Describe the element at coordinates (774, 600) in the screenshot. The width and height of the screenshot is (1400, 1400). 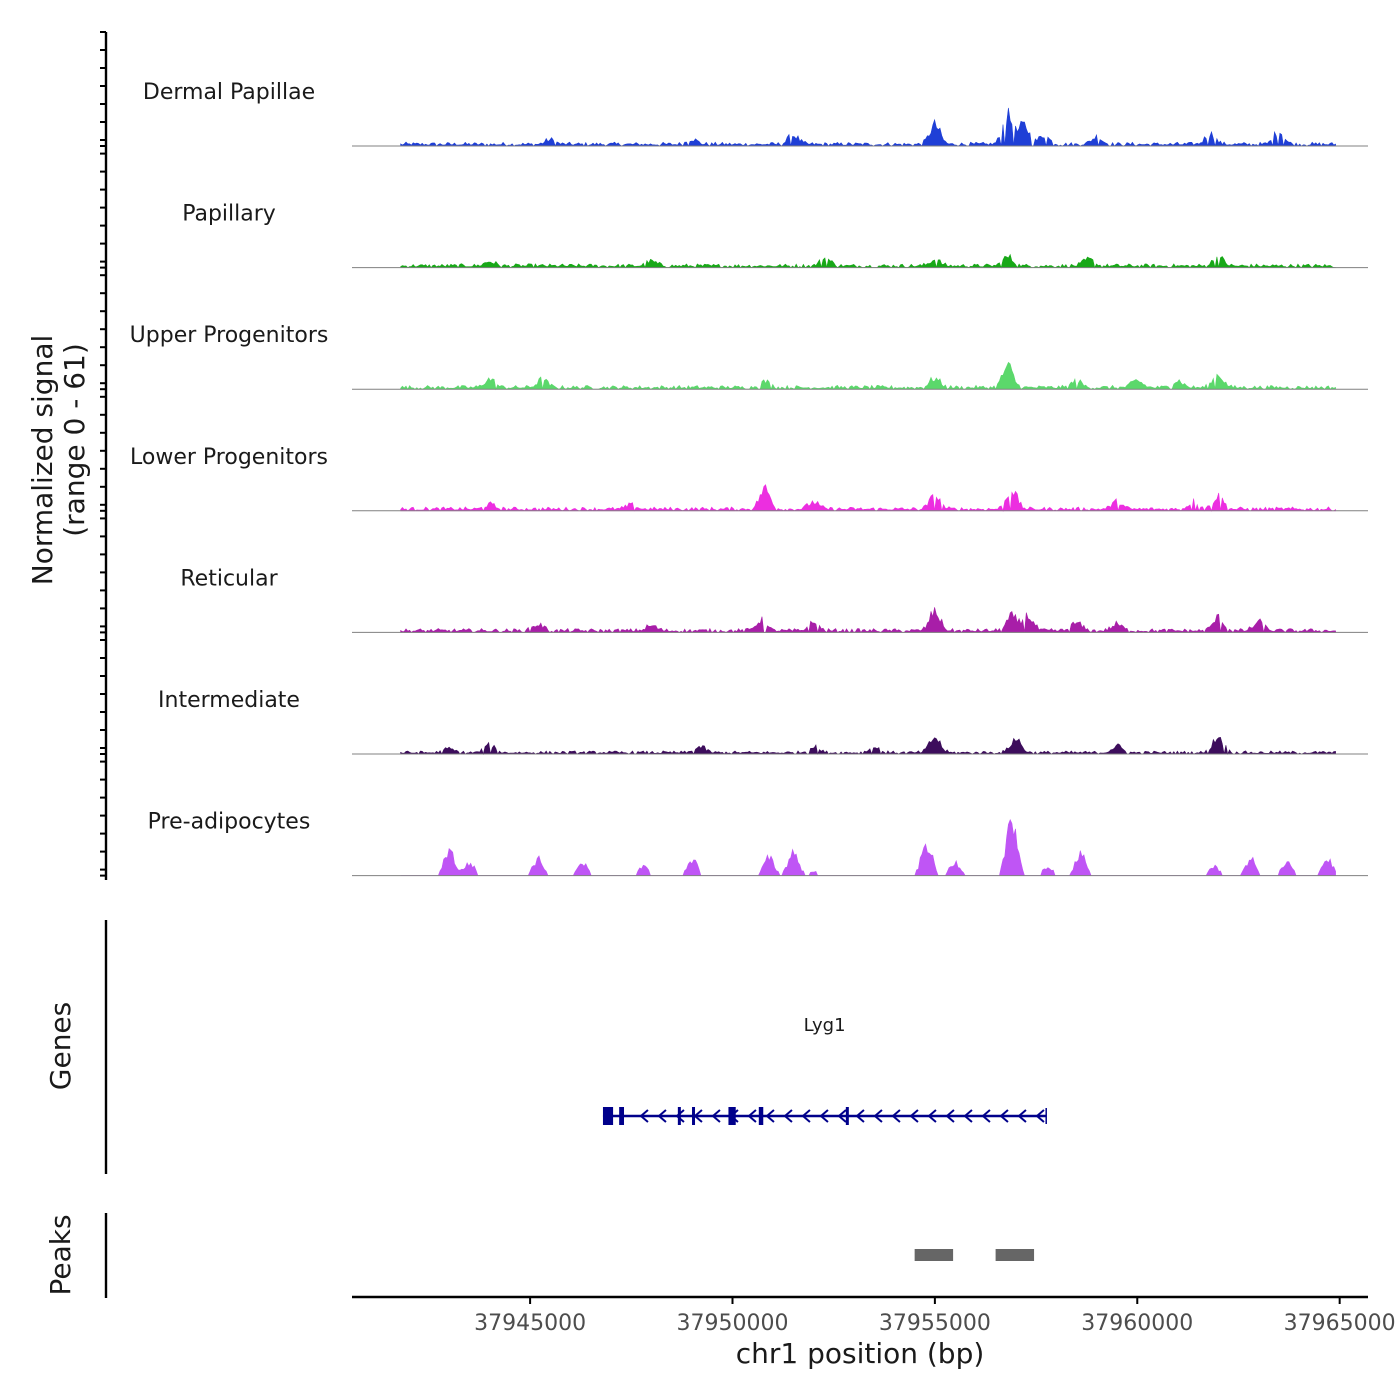
I see `track-reticular: Reticular` at that location.